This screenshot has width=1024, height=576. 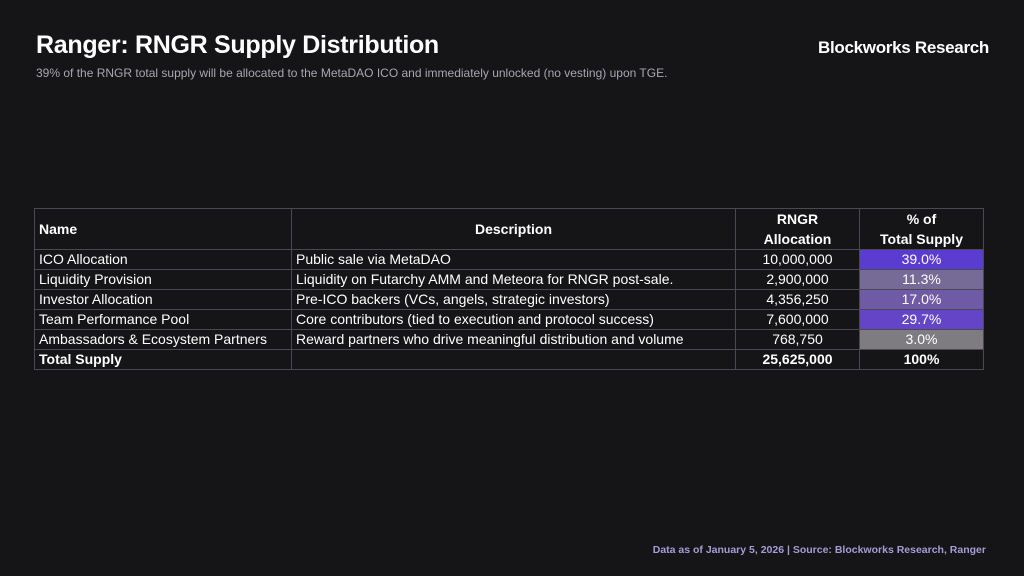 What do you see at coordinates (797, 259) in the screenshot?
I see `cell-allocation: 10,000,000` at bounding box center [797, 259].